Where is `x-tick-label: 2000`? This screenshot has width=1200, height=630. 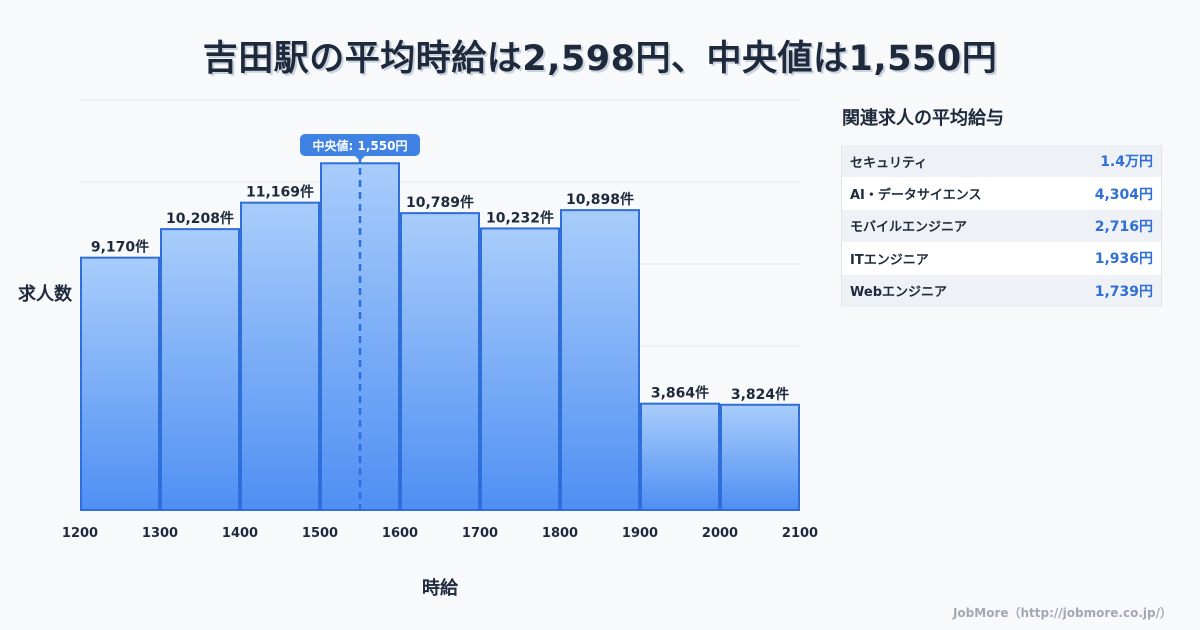 x-tick-label: 2000 is located at coordinates (720, 533).